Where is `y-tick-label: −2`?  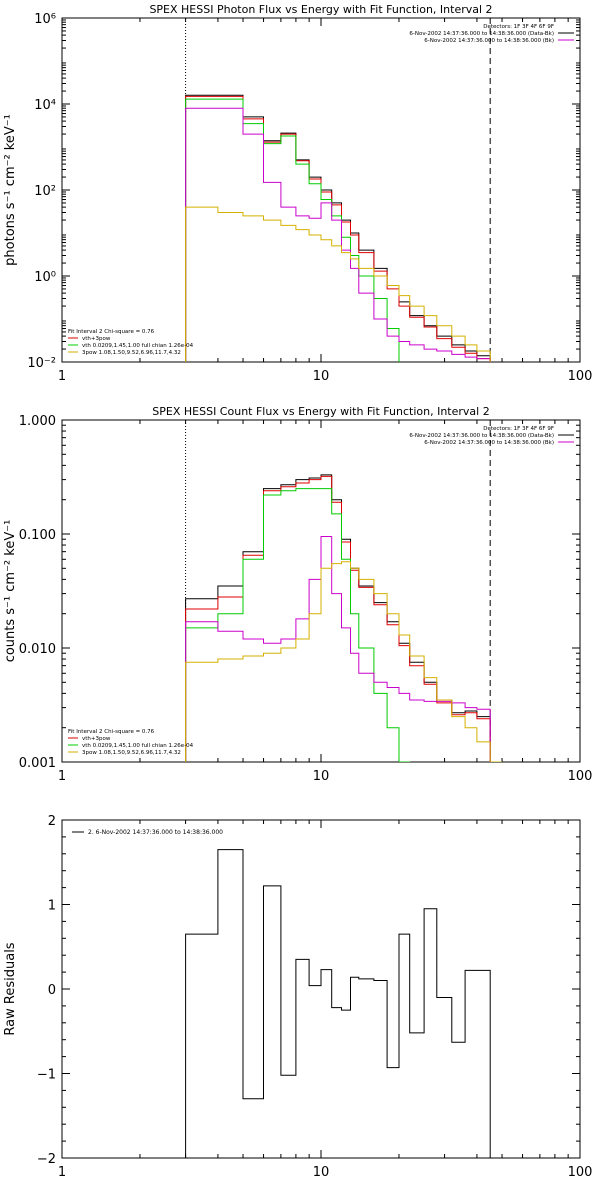 y-tick-label: −2 is located at coordinates (46, 1159).